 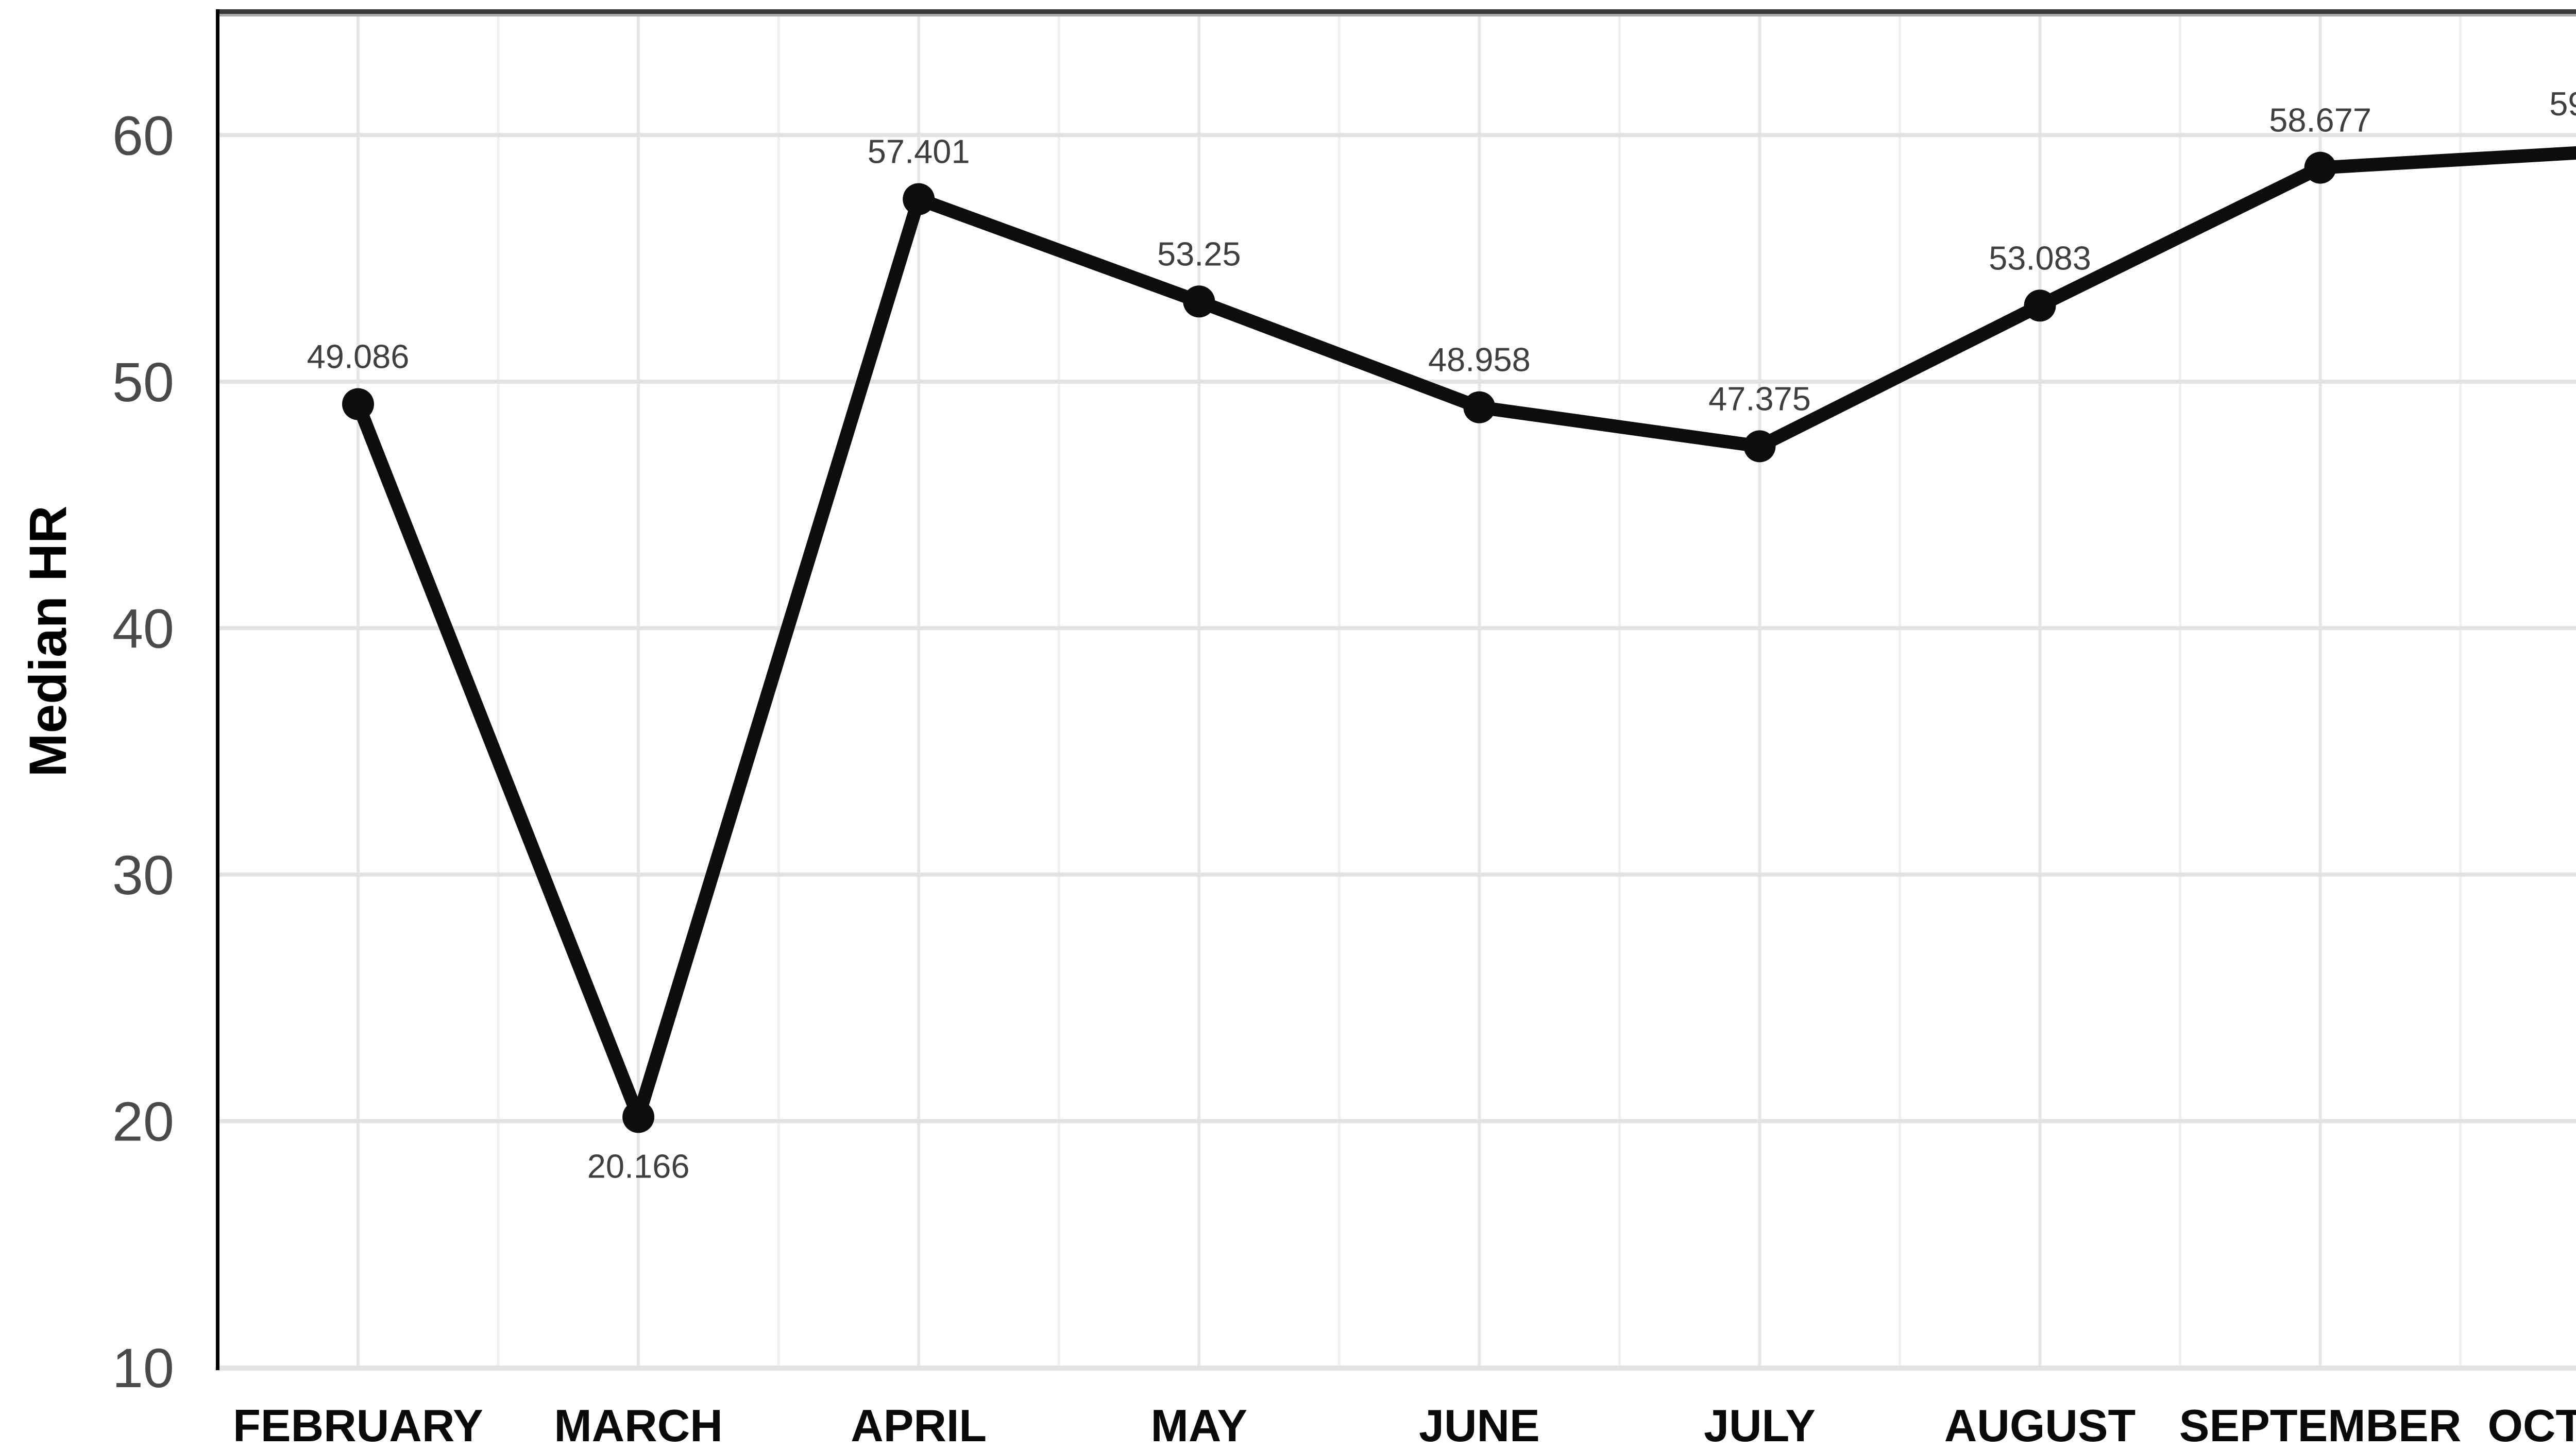 What do you see at coordinates (919, 1425) in the screenshot?
I see `x-axis-tick-label: APRIL` at bounding box center [919, 1425].